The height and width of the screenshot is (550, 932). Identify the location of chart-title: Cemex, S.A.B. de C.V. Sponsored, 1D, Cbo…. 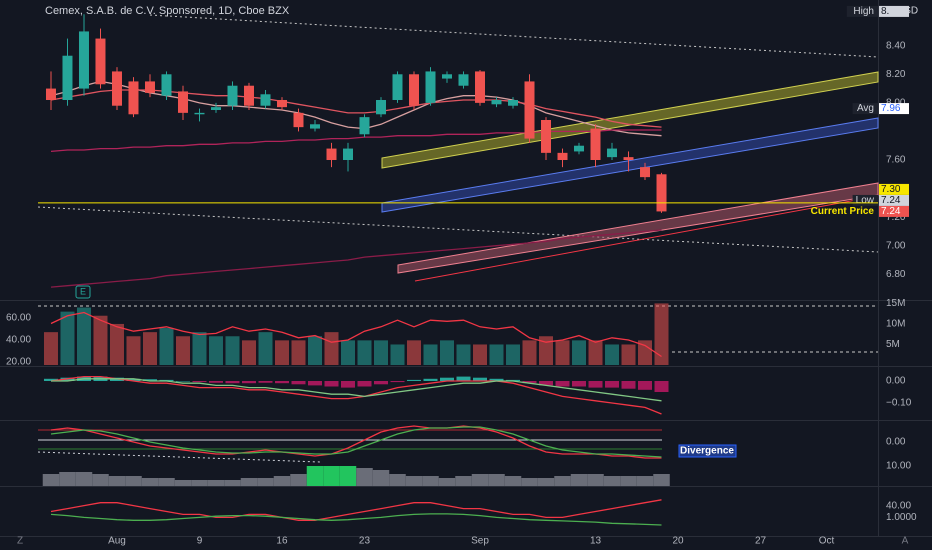
(167, 11).